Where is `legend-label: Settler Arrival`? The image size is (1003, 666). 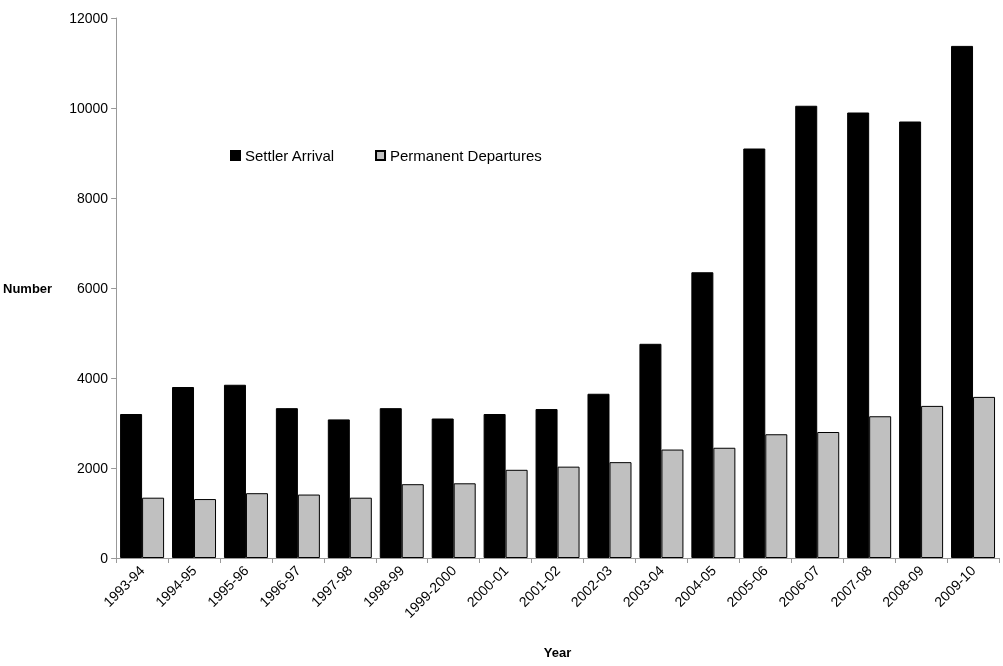 legend-label: Settler Arrival is located at coordinates (290, 155).